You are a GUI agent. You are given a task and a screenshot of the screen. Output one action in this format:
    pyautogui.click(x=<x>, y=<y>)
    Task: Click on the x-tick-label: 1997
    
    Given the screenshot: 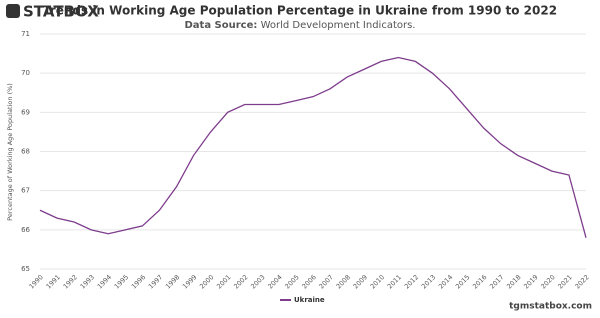 What is the action you would take?
    pyautogui.click(x=155, y=281)
    